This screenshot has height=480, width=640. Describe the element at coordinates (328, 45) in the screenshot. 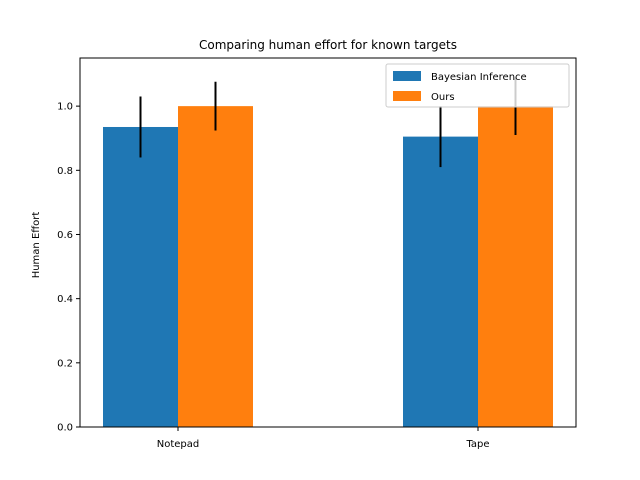

I see `chart-title: Comparing human effort for known targets` at that location.